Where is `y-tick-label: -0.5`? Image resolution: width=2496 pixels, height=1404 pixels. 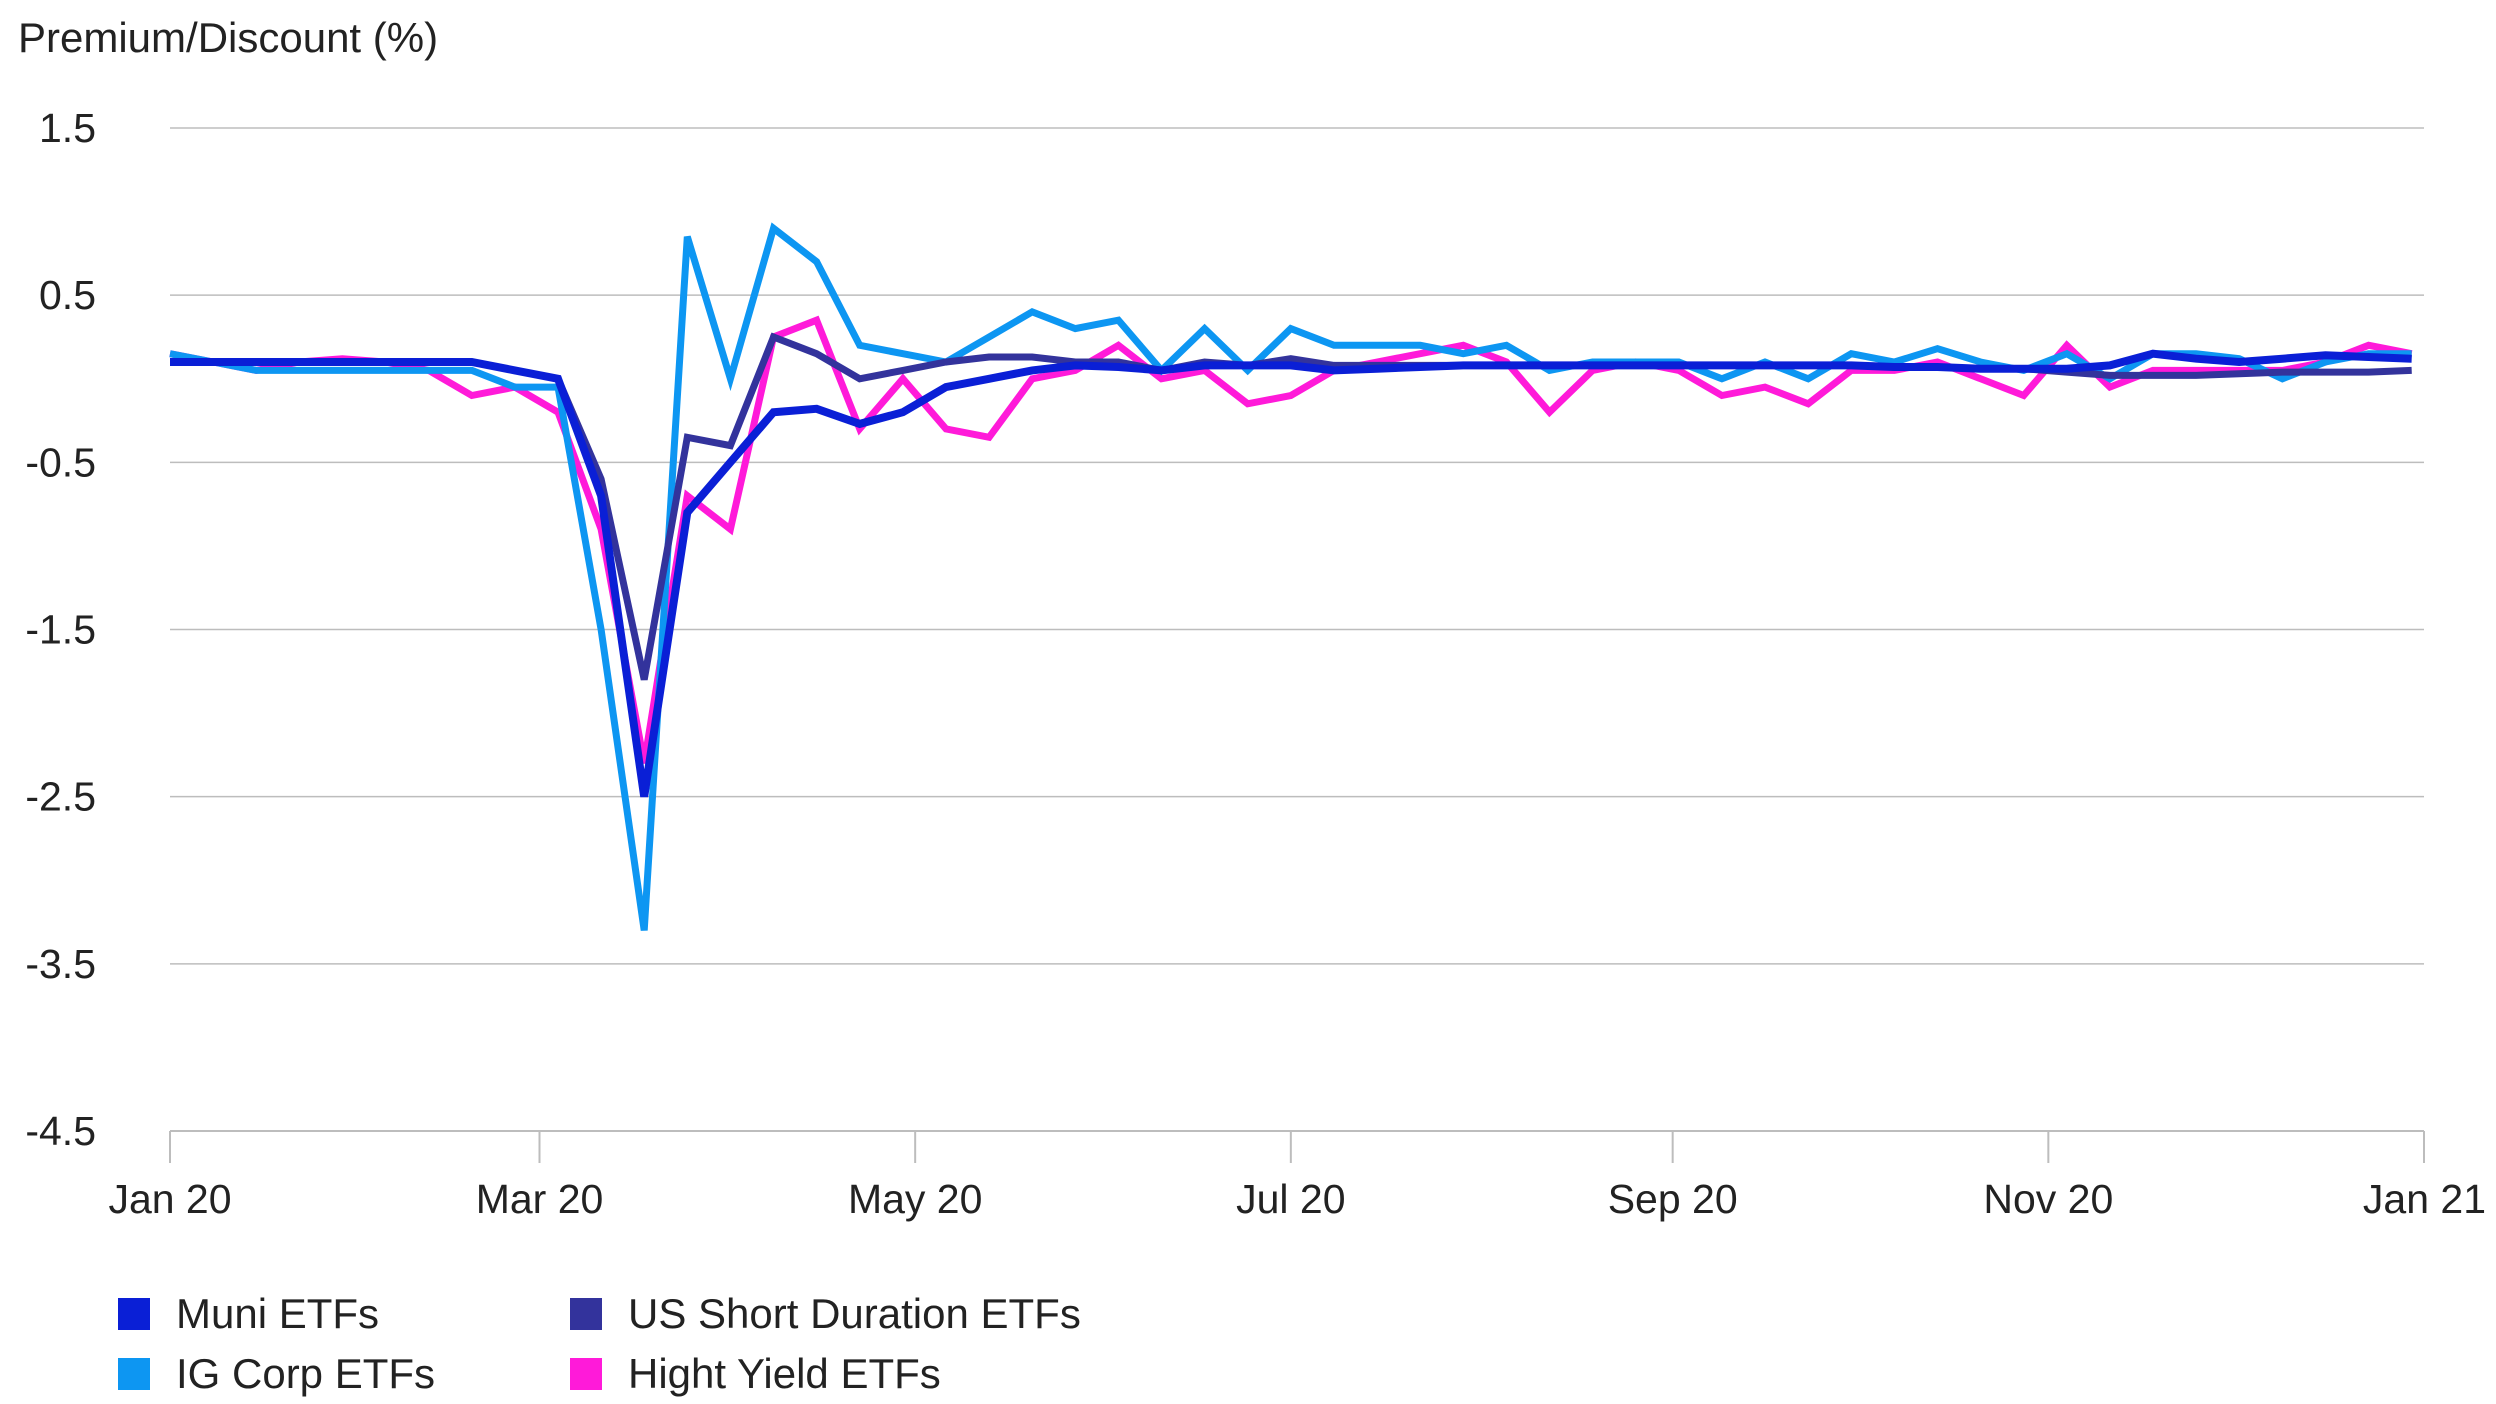 y-tick-label: -0.5 is located at coordinates (60, 462).